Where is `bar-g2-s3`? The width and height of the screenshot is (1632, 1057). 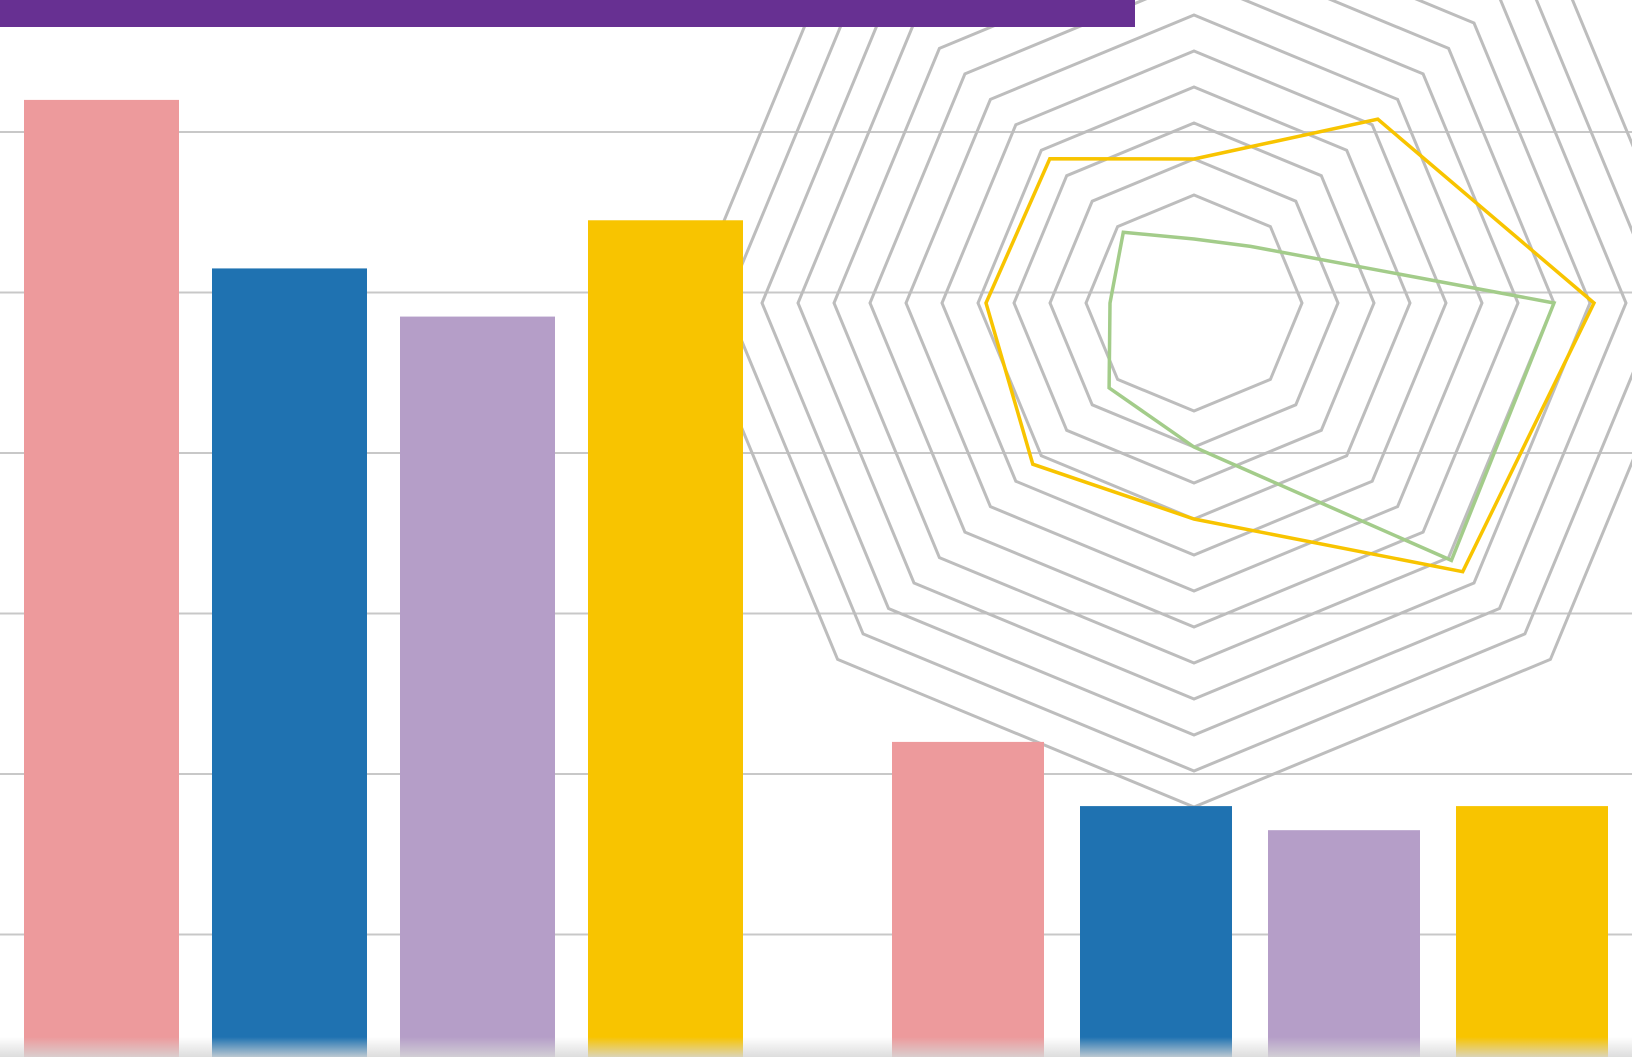
bar-g2-s3 is located at coordinates (1344, 943).